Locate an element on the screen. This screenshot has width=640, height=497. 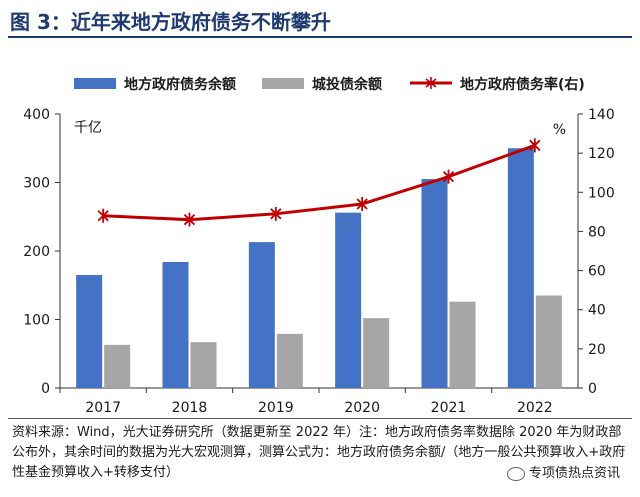
bar-local-gov-debt-2019 is located at coordinates (261, 315).